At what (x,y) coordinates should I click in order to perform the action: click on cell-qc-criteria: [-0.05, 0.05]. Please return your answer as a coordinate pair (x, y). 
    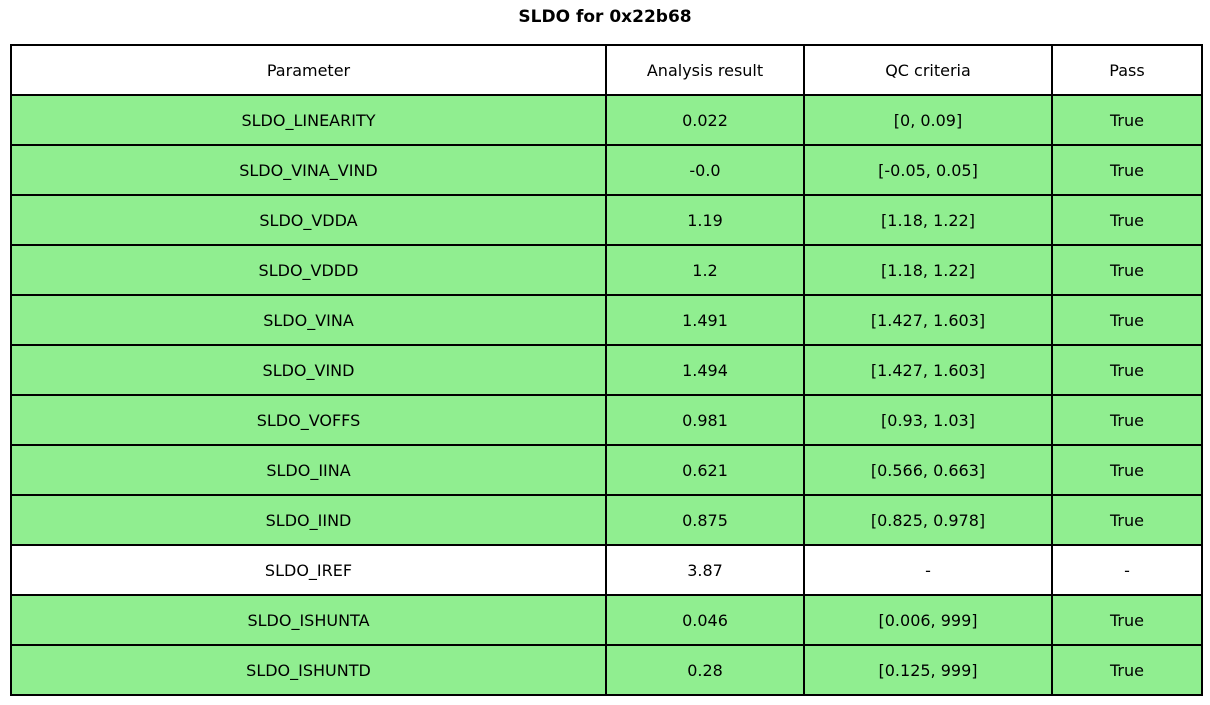
    Looking at the image, I should click on (928, 170).